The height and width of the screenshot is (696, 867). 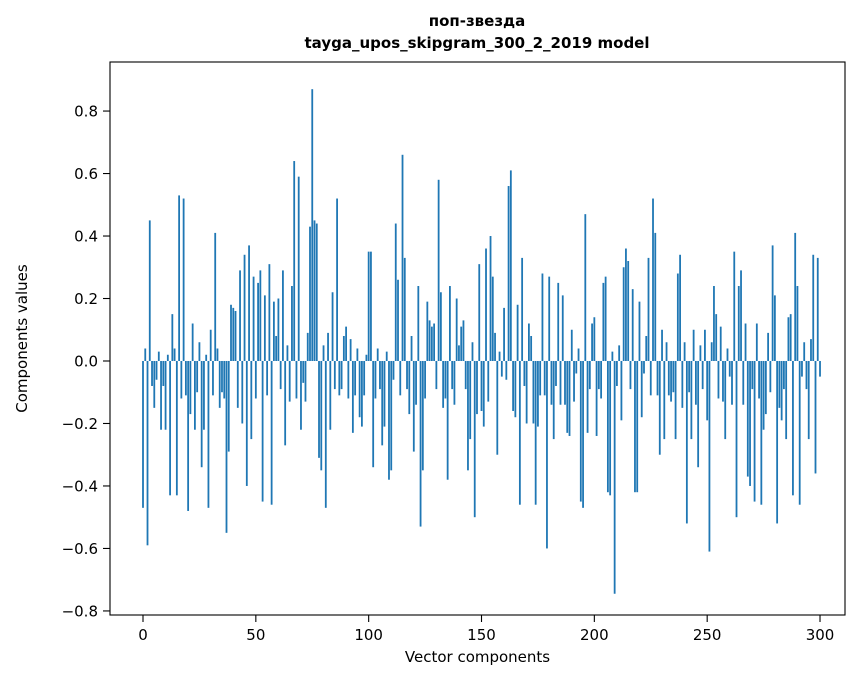 What do you see at coordinates (86, 299) in the screenshot?
I see `y-tick-label: 0.2` at bounding box center [86, 299].